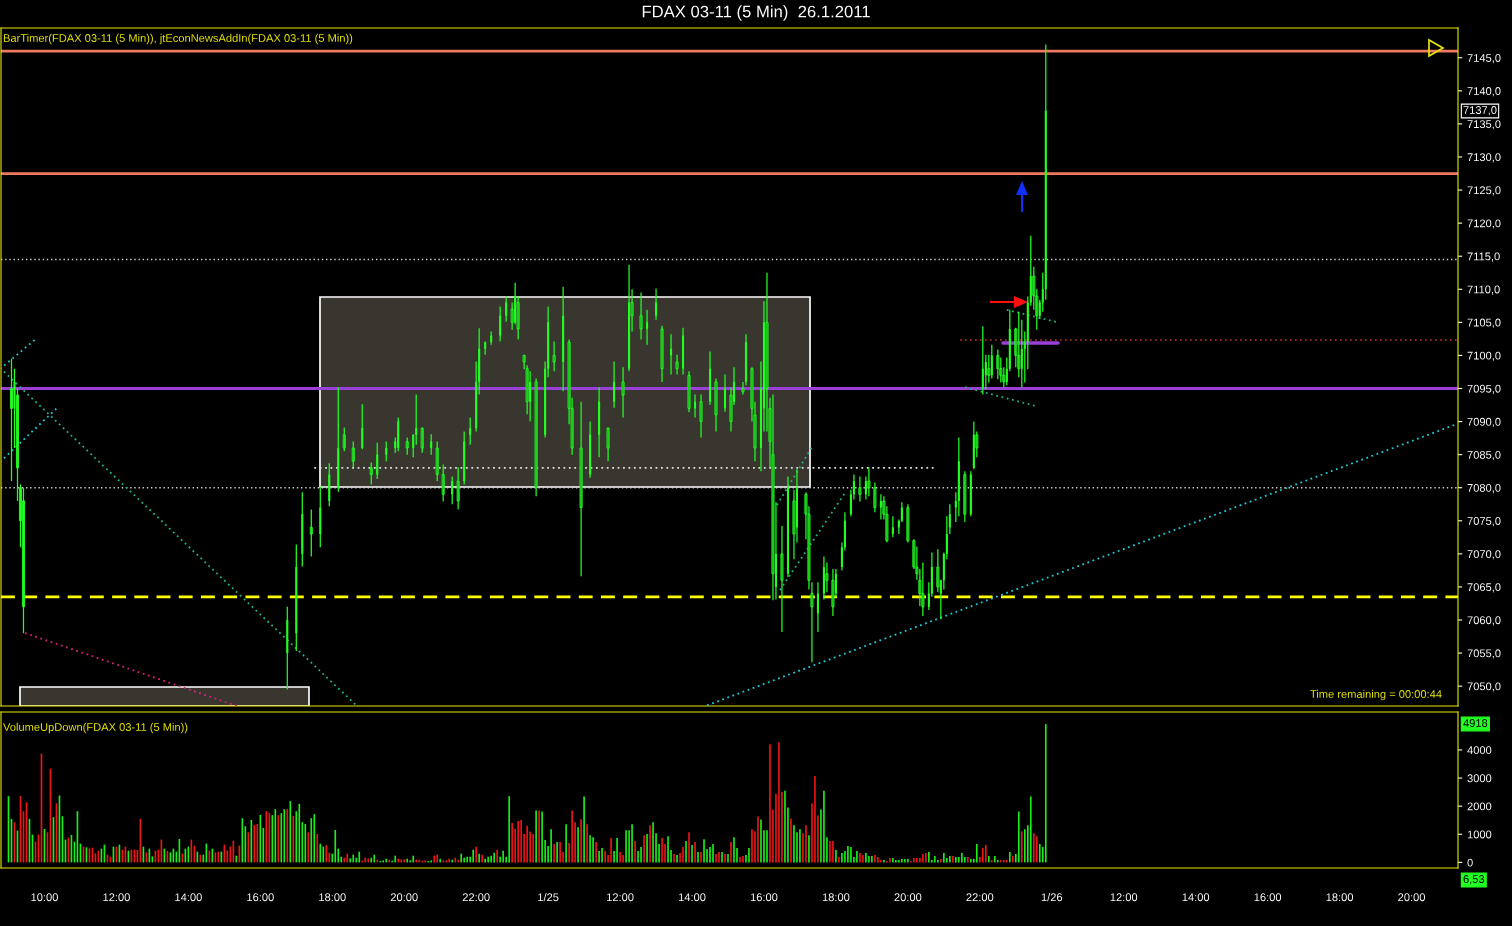 The height and width of the screenshot is (926, 1512). What do you see at coordinates (1484, 687) in the screenshot?
I see `y-tick-label: 7050,0` at bounding box center [1484, 687].